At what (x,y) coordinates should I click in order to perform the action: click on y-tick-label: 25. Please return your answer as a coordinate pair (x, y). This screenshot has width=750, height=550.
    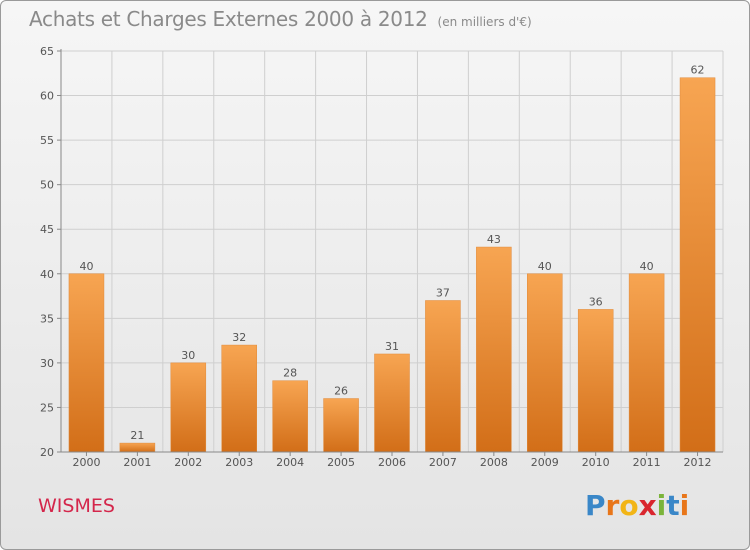
    Looking at the image, I should click on (47, 407).